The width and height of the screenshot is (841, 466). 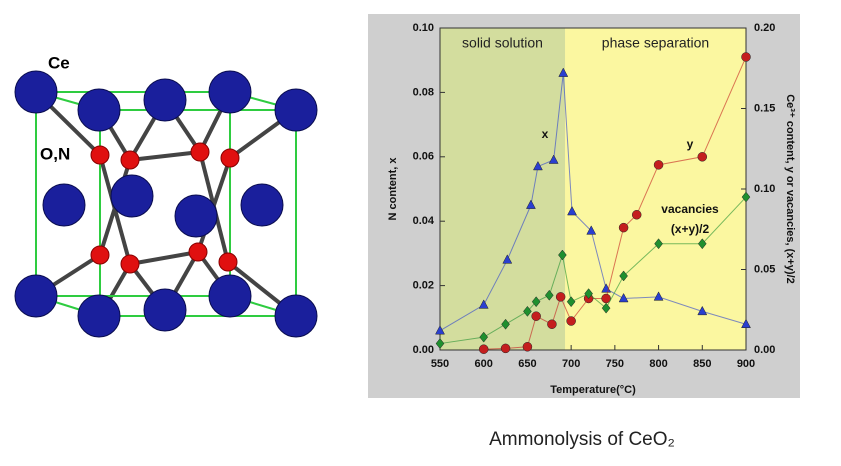 What do you see at coordinates (658, 364) in the screenshot?
I see `x-tick-label: 800` at bounding box center [658, 364].